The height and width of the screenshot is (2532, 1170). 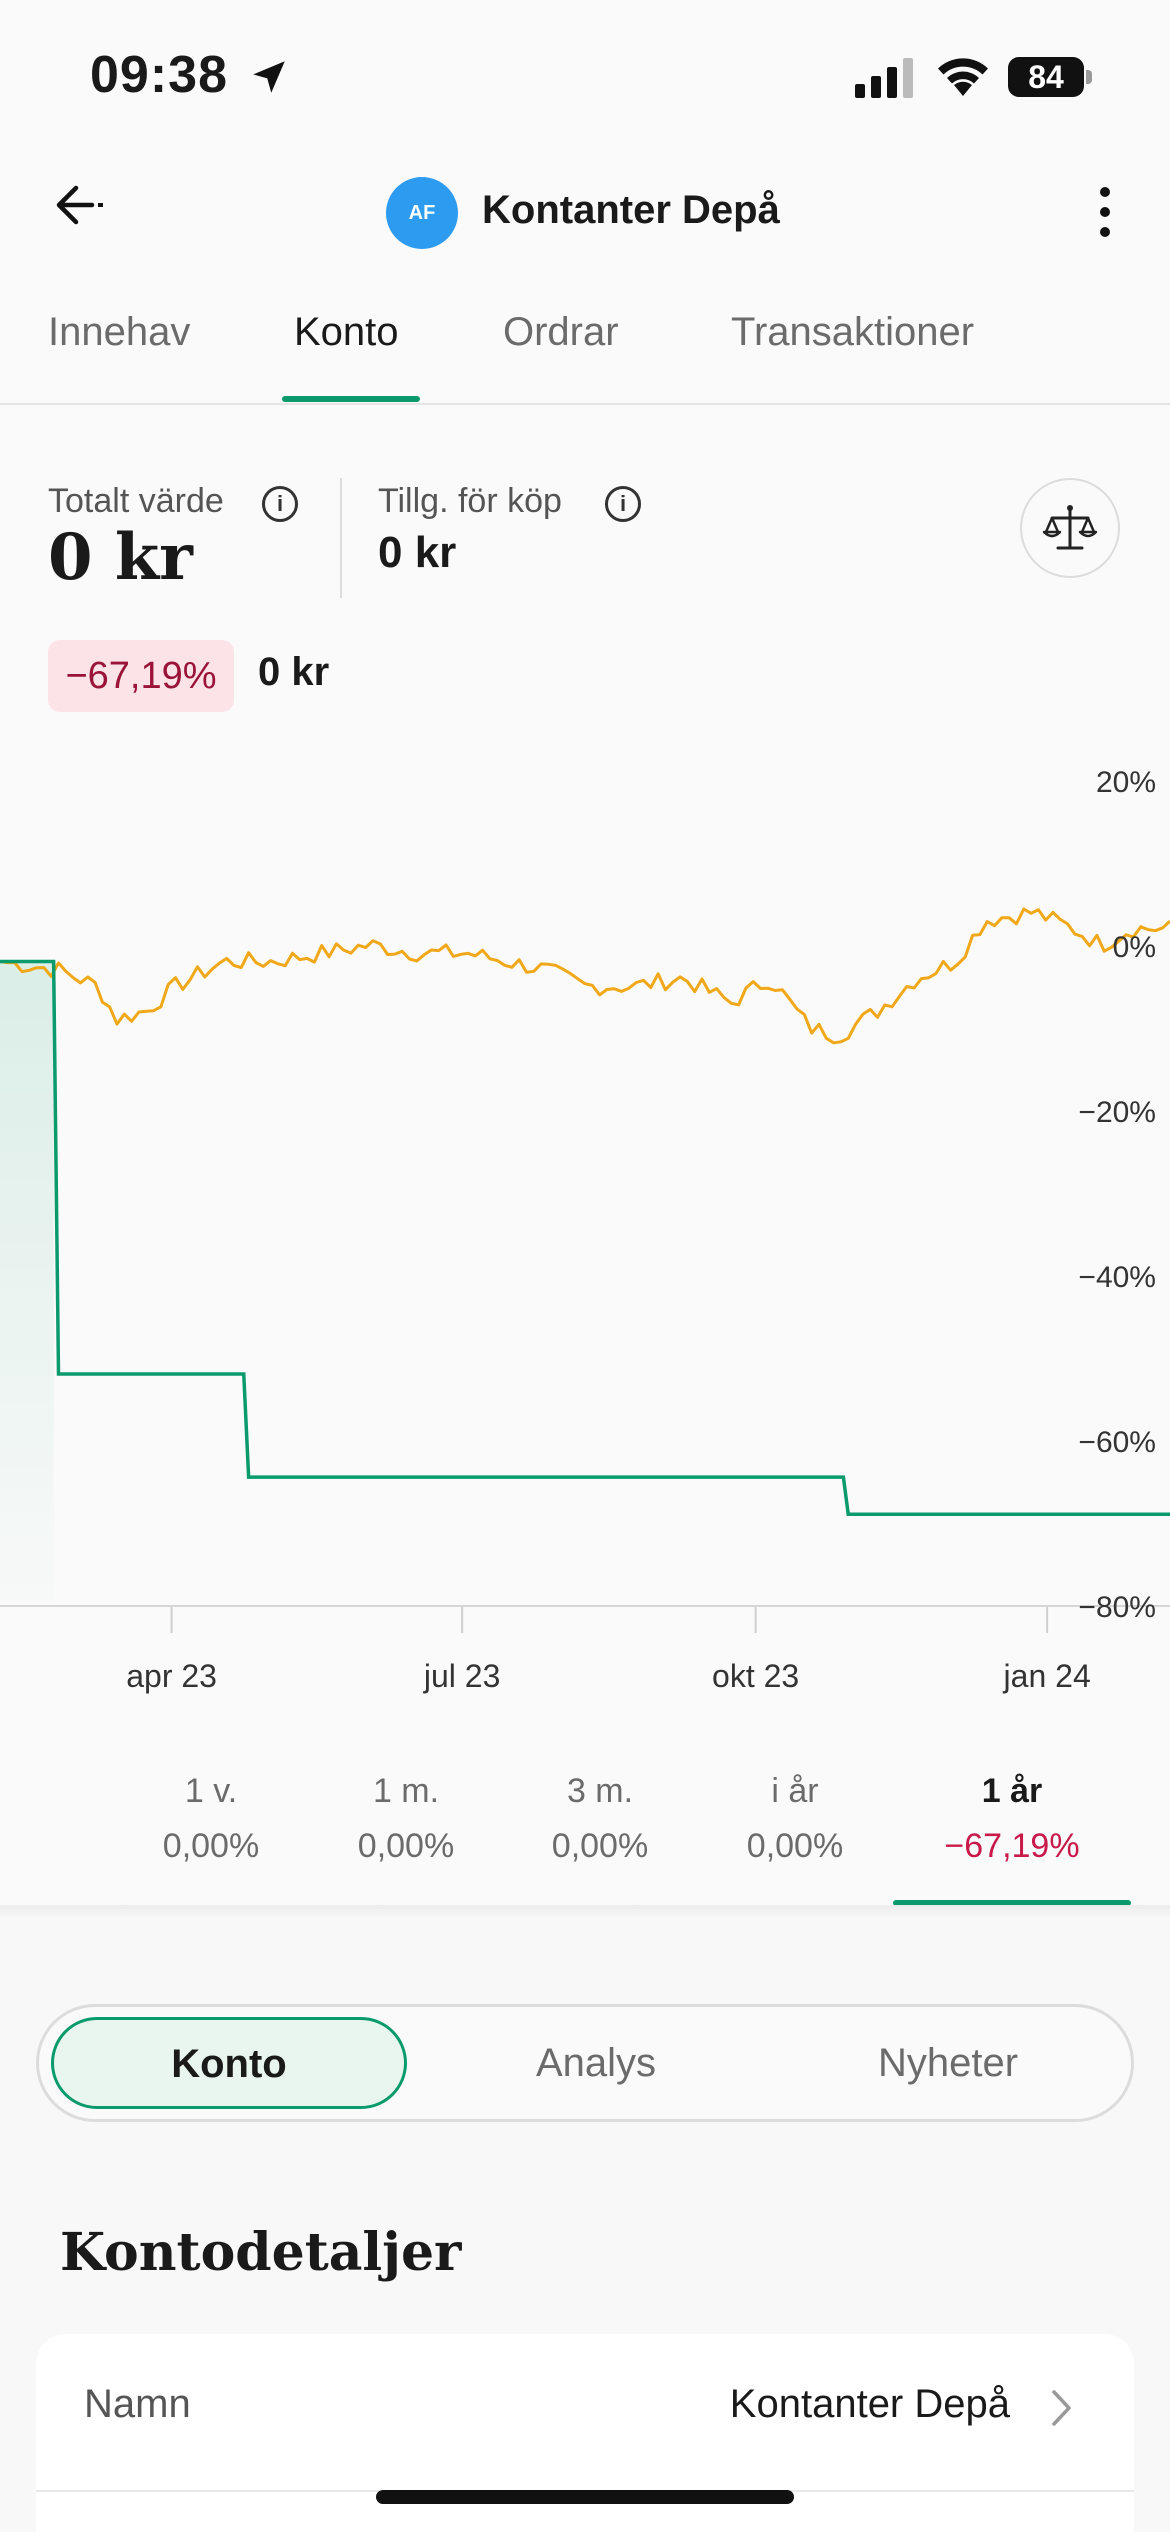 I want to click on tab-ordrar: Ordrar, so click(x=561, y=332).